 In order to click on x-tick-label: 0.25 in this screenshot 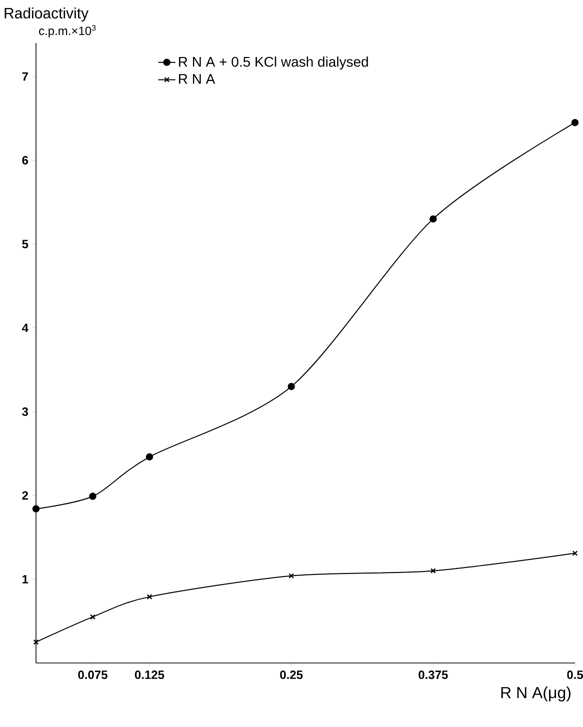, I will do `click(291, 675)`.